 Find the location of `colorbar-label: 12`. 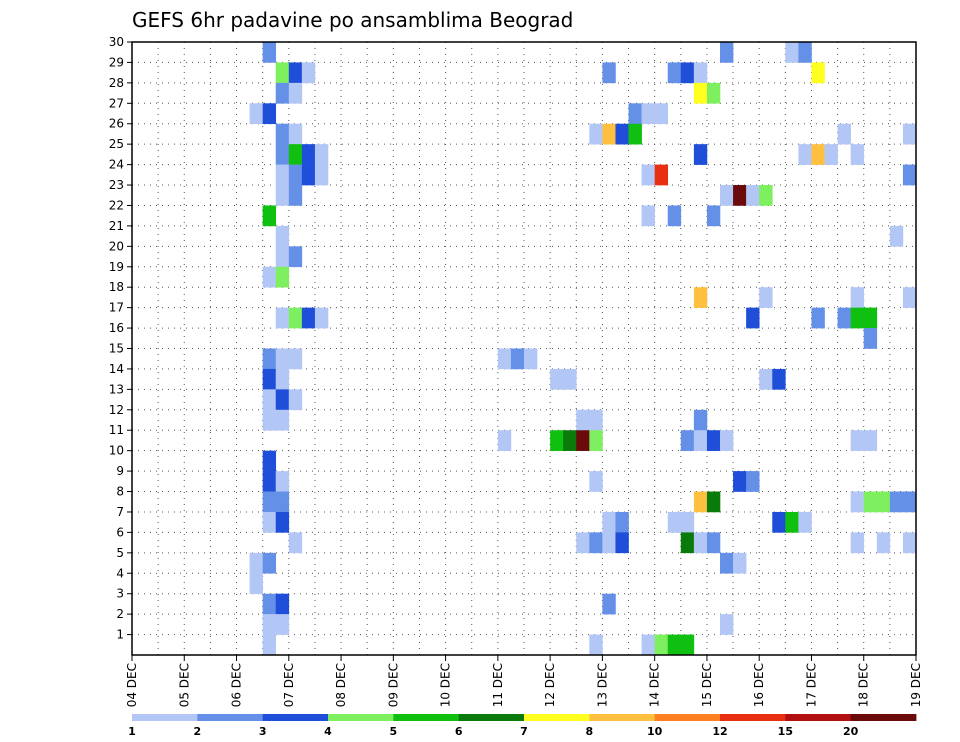

colorbar-label: 12 is located at coordinates (719, 731).